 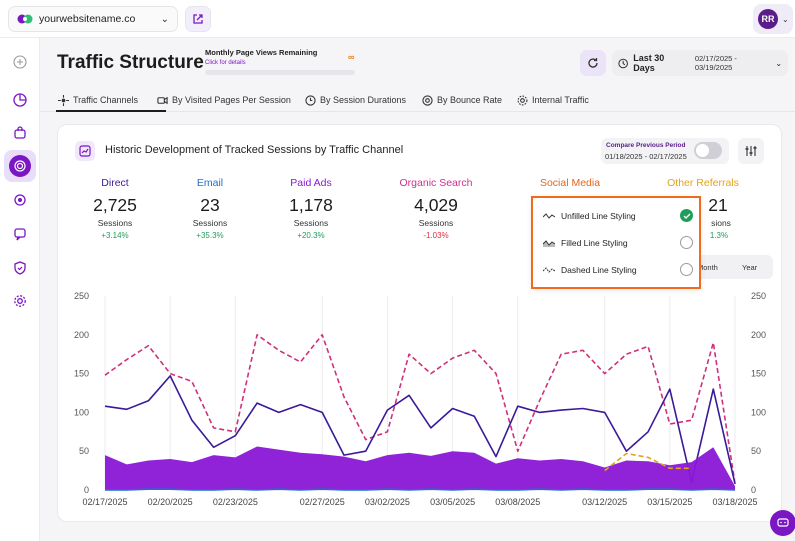 I want to click on metric-delta: +20.3%, so click(x=311, y=235).